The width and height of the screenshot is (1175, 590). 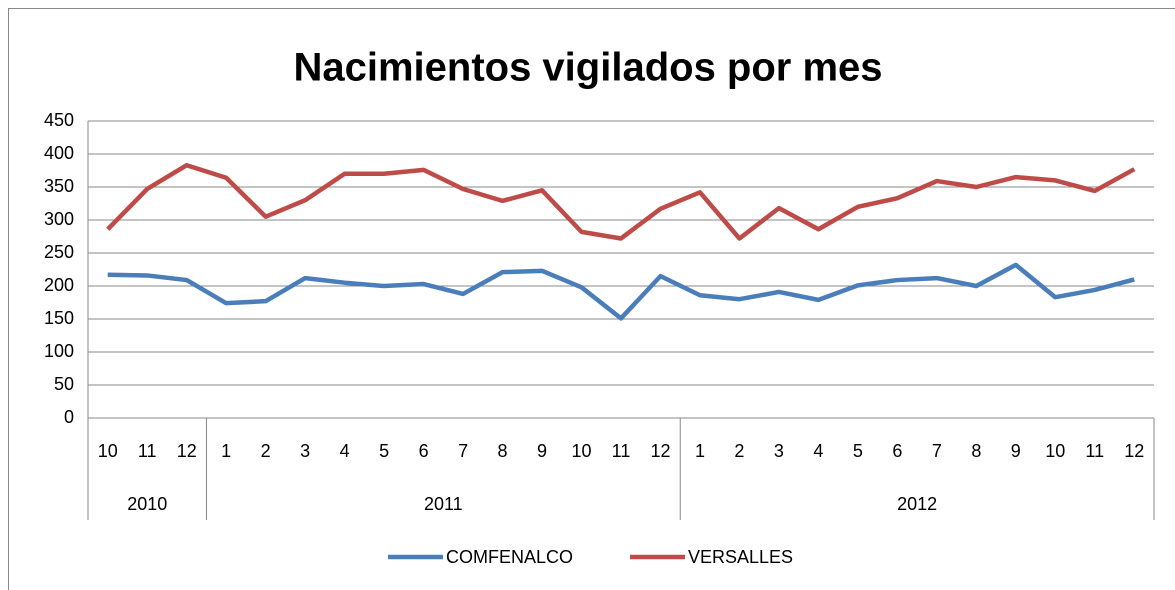 What do you see at coordinates (59, 120) in the screenshot?
I see `y-tick-label: 450` at bounding box center [59, 120].